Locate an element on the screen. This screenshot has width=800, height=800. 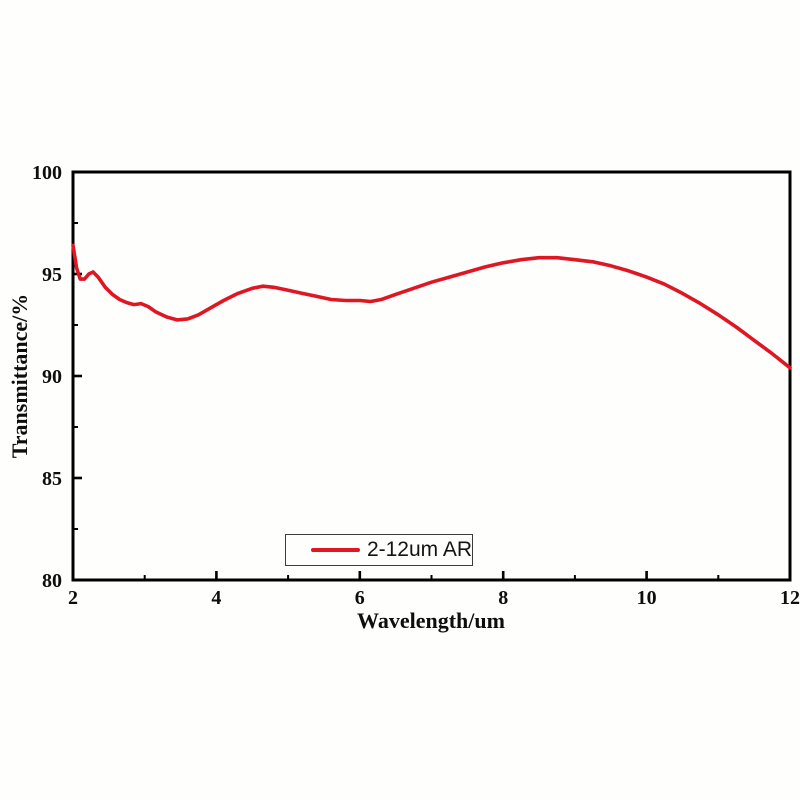
y-tick-label: 80 is located at coordinates (52, 581).